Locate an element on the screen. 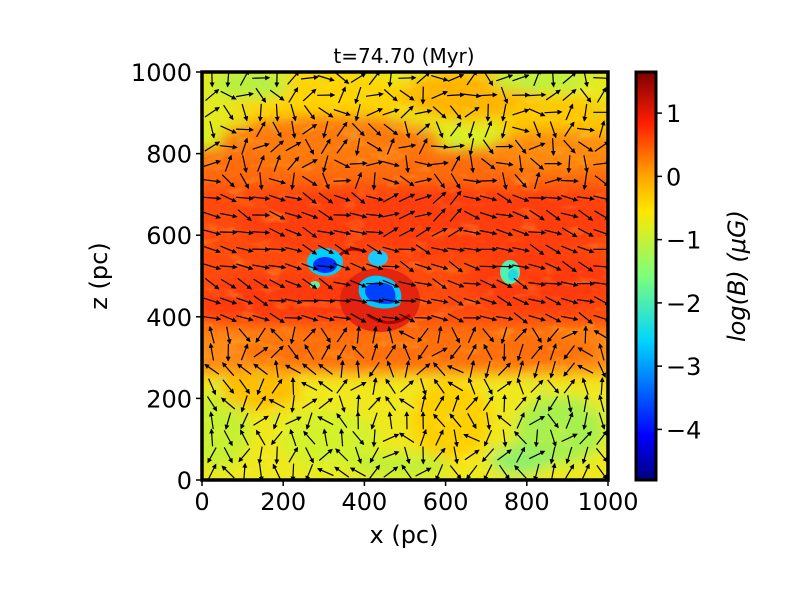  y-axis-label: z (pc) is located at coordinates (99, 275).